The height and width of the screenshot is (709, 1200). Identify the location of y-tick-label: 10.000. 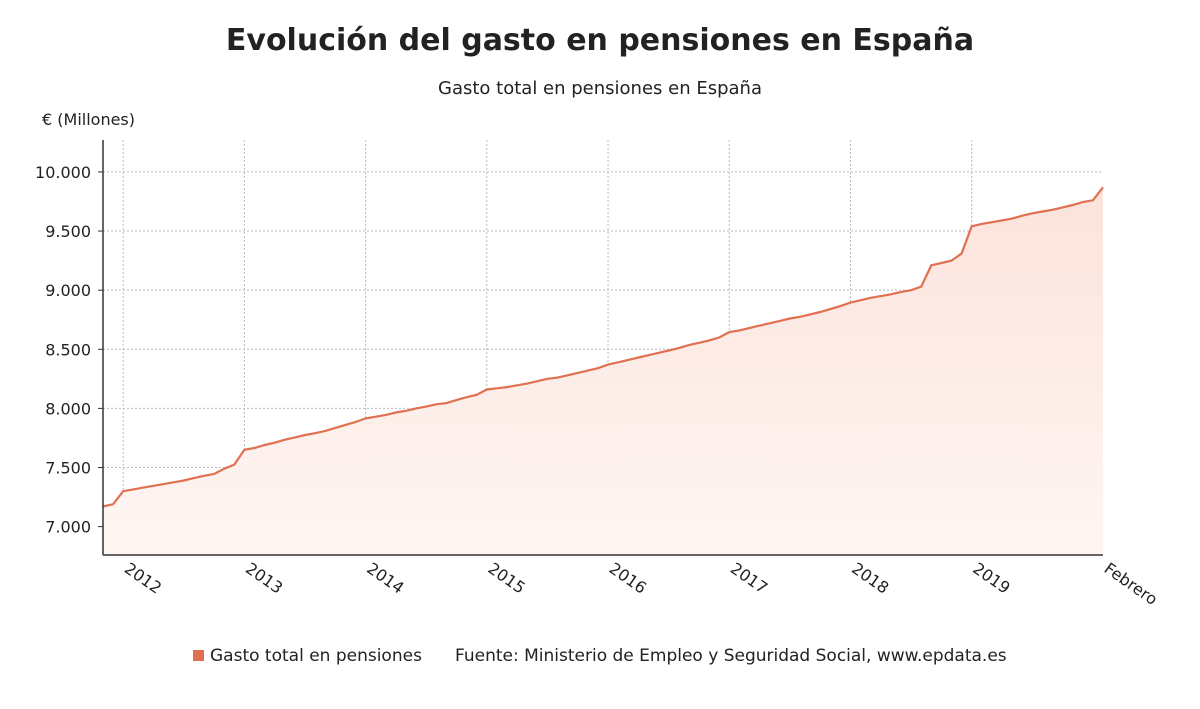
(63, 172).